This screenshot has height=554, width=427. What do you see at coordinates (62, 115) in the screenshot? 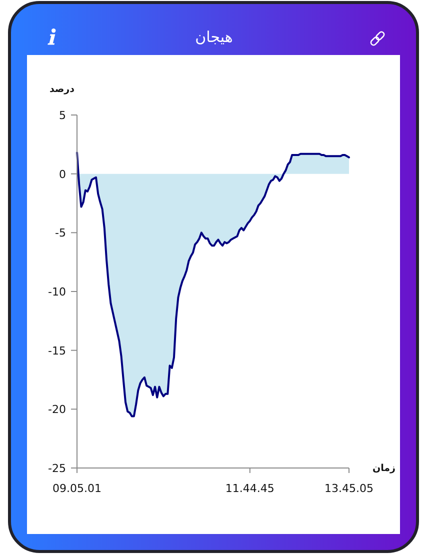
I see `y-tick-label: 5` at bounding box center [62, 115].